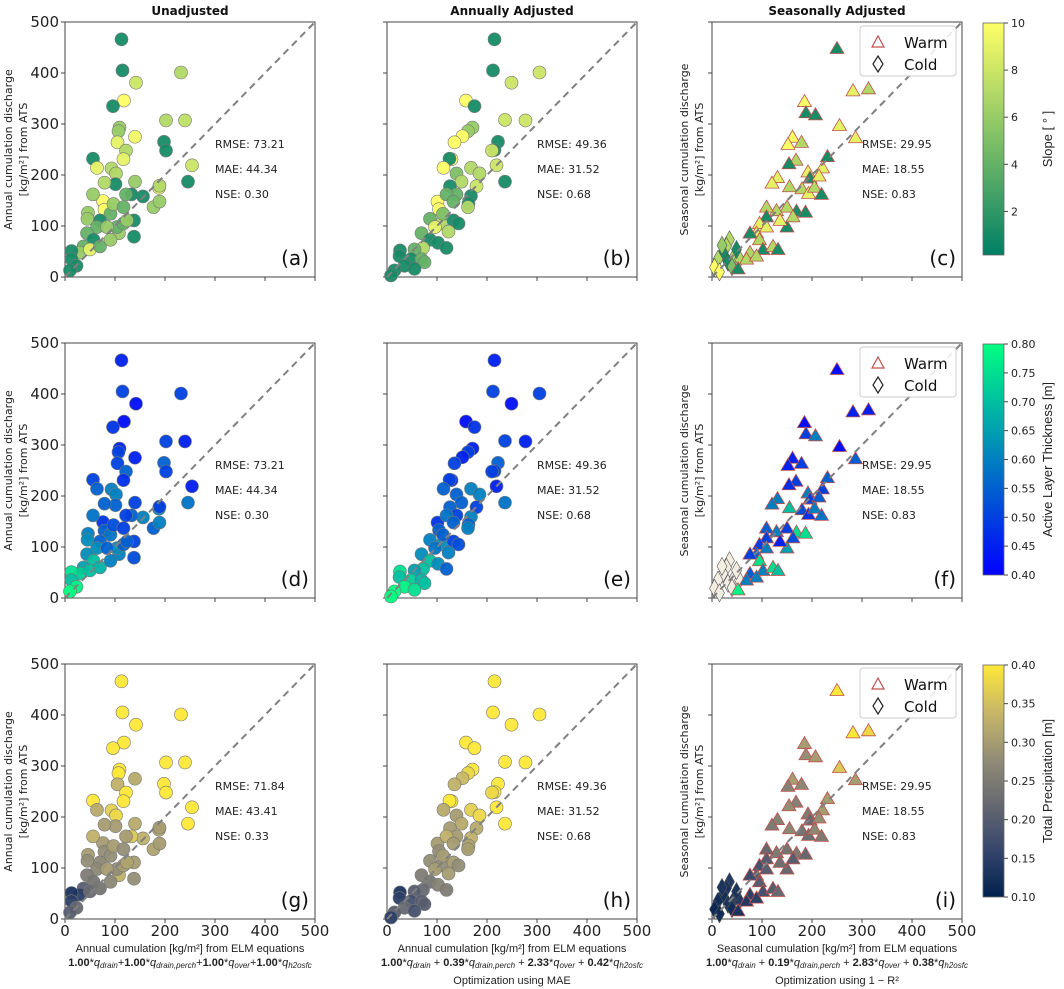 The image size is (1064, 989). I want to click on column-title: Annually Adjusted, so click(511, 11).